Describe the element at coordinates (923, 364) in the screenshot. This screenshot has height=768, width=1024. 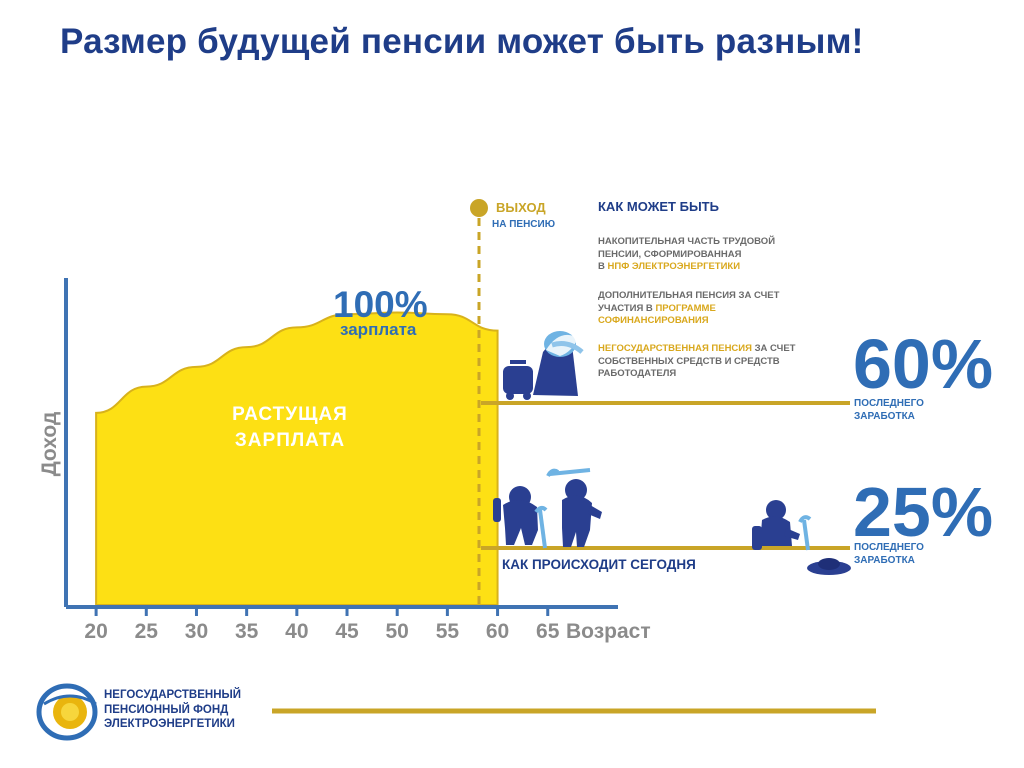
I see `possible-percent: 60%` at that location.